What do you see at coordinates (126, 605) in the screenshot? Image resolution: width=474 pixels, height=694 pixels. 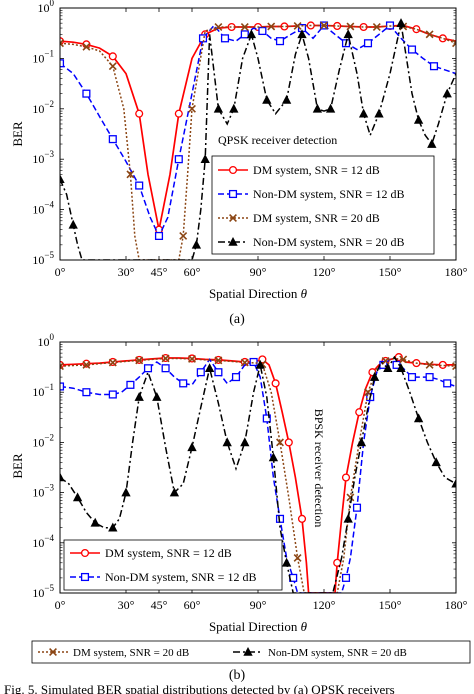 I see `x-tick-label: 30°` at bounding box center [126, 605].